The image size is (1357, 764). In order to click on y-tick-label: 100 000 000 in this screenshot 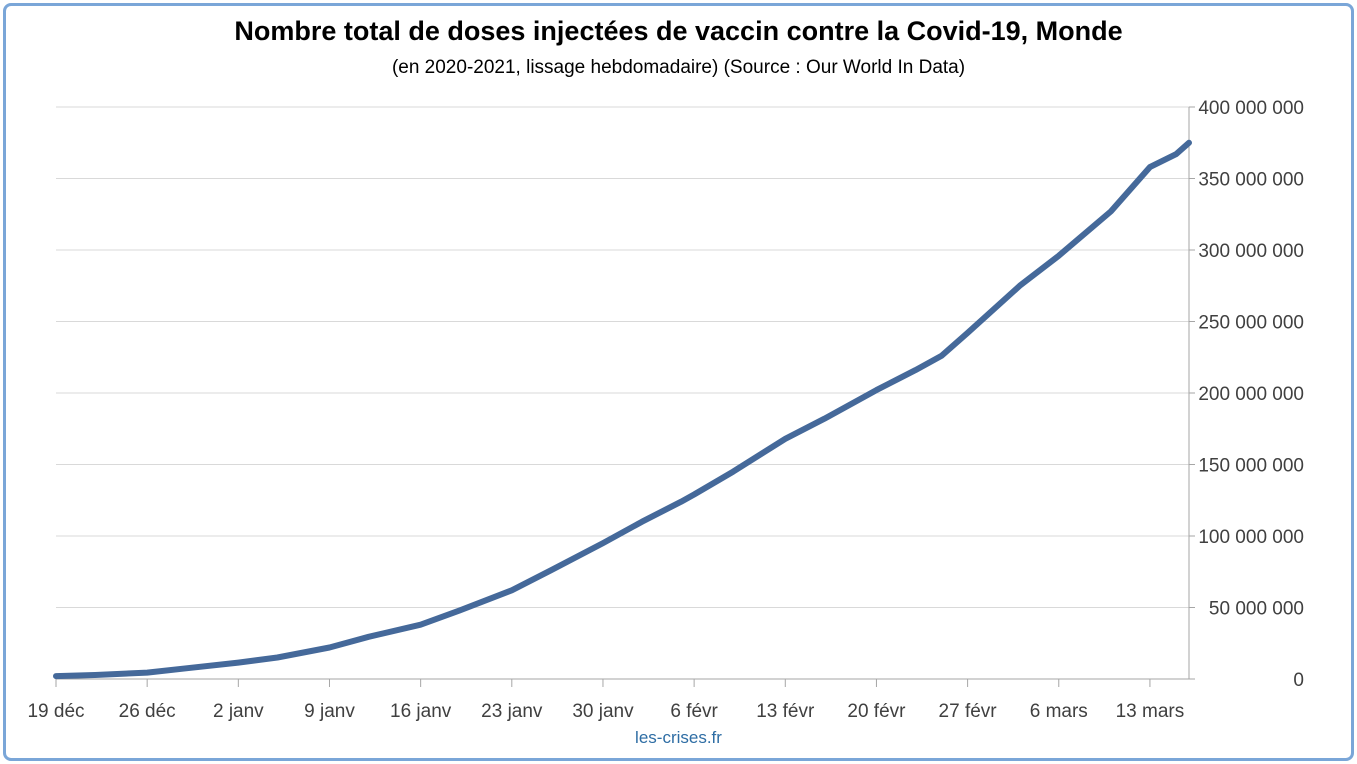, I will do `click(1251, 537)`.